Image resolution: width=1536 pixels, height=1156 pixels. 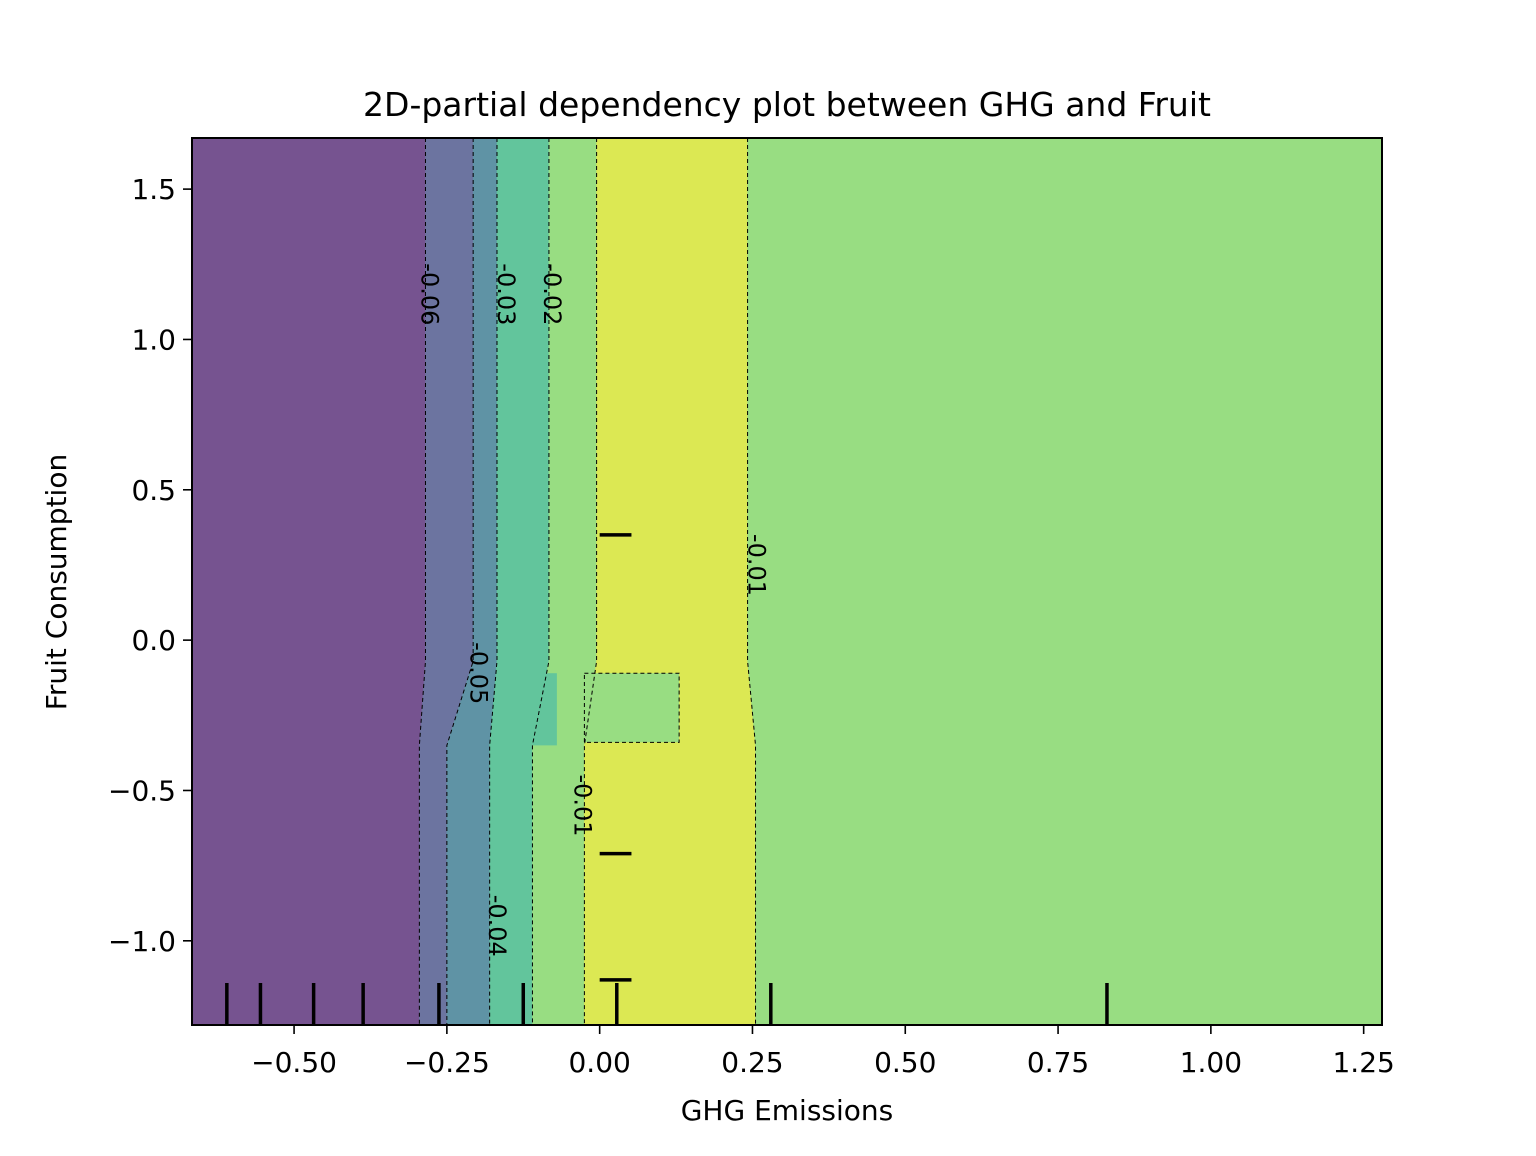 I want to click on x-axis-label: GHG Emissions, so click(x=787, y=1110).